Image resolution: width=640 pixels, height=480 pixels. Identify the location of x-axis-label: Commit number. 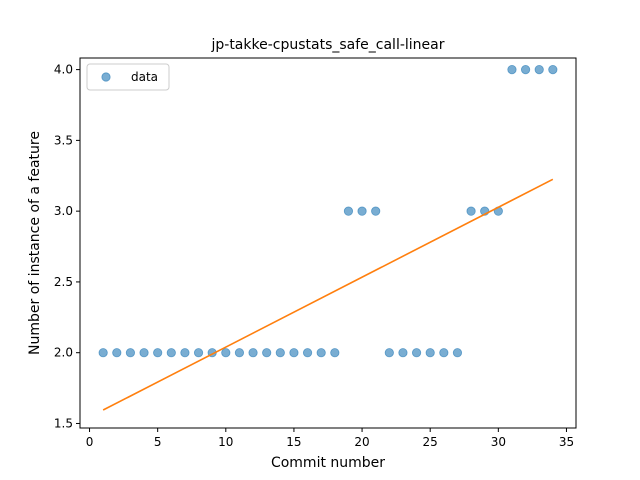
(328, 463).